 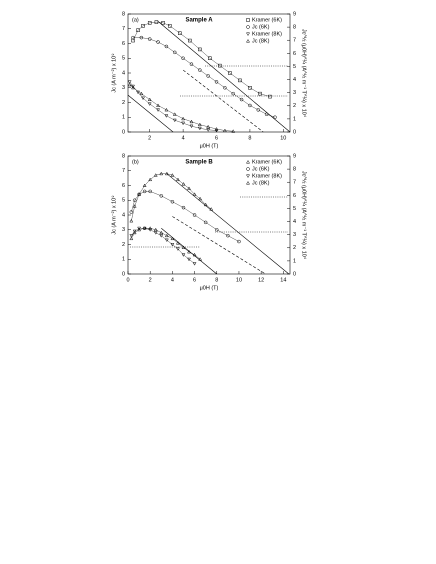 I want to click on y2-tick-label: 8, so click(x=294, y=170).